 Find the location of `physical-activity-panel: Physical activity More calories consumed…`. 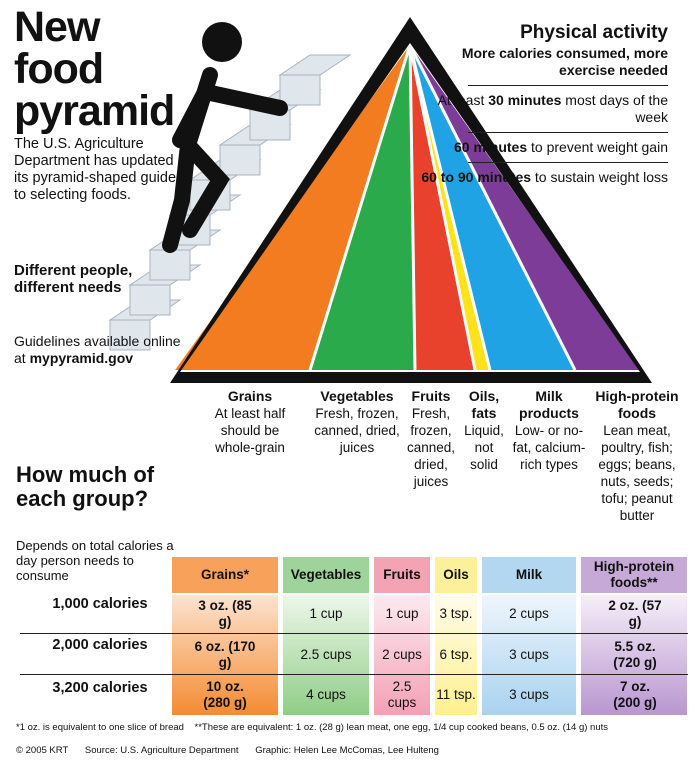

physical-activity-panel: Physical activity More calories consumed… is located at coordinates (538, 104).